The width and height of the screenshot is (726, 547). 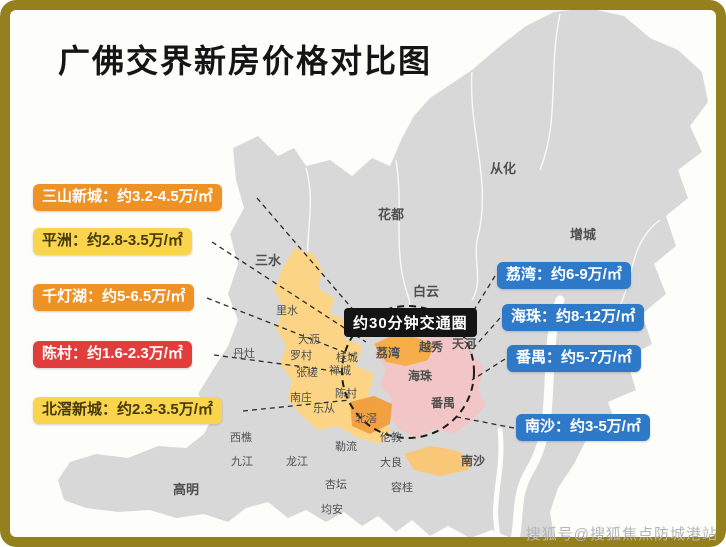 What do you see at coordinates (336, 485) in the screenshot?
I see `map-region-label: 杏坛` at bounding box center [336, 485].